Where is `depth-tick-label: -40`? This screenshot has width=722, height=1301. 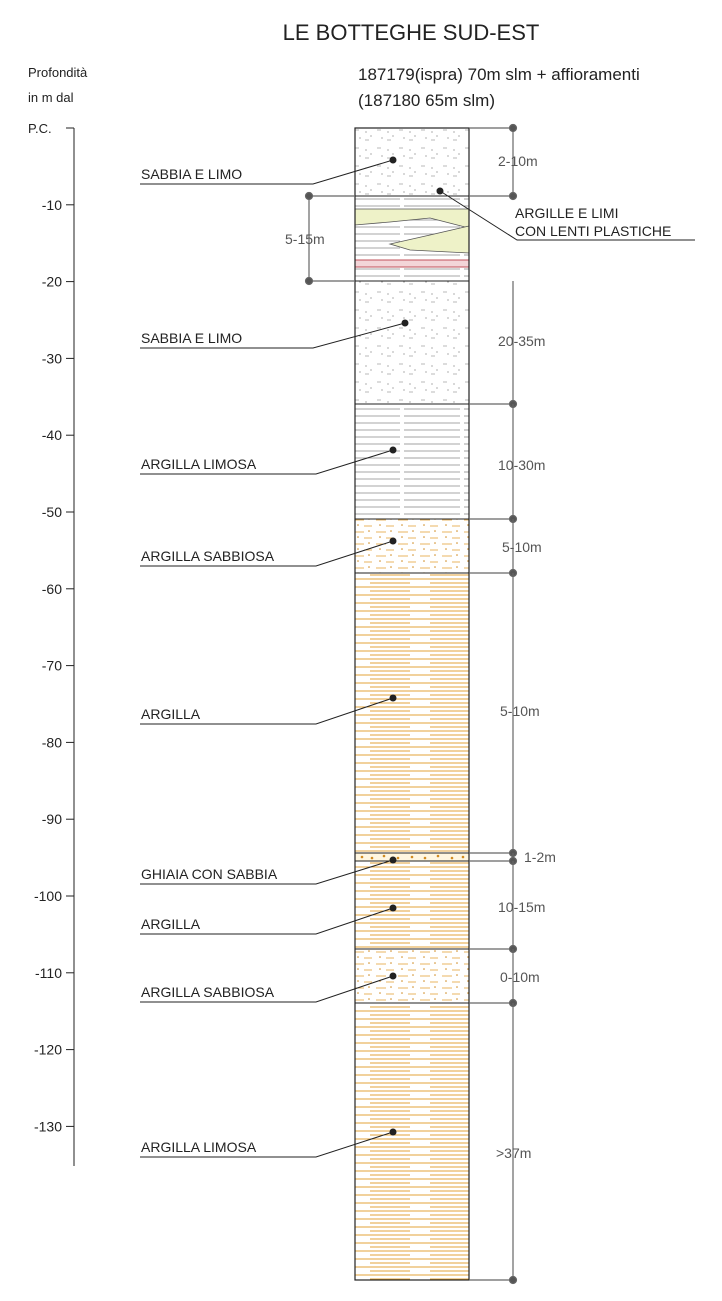 depth-tick-label: -40 is located at coordinates (52, 435).